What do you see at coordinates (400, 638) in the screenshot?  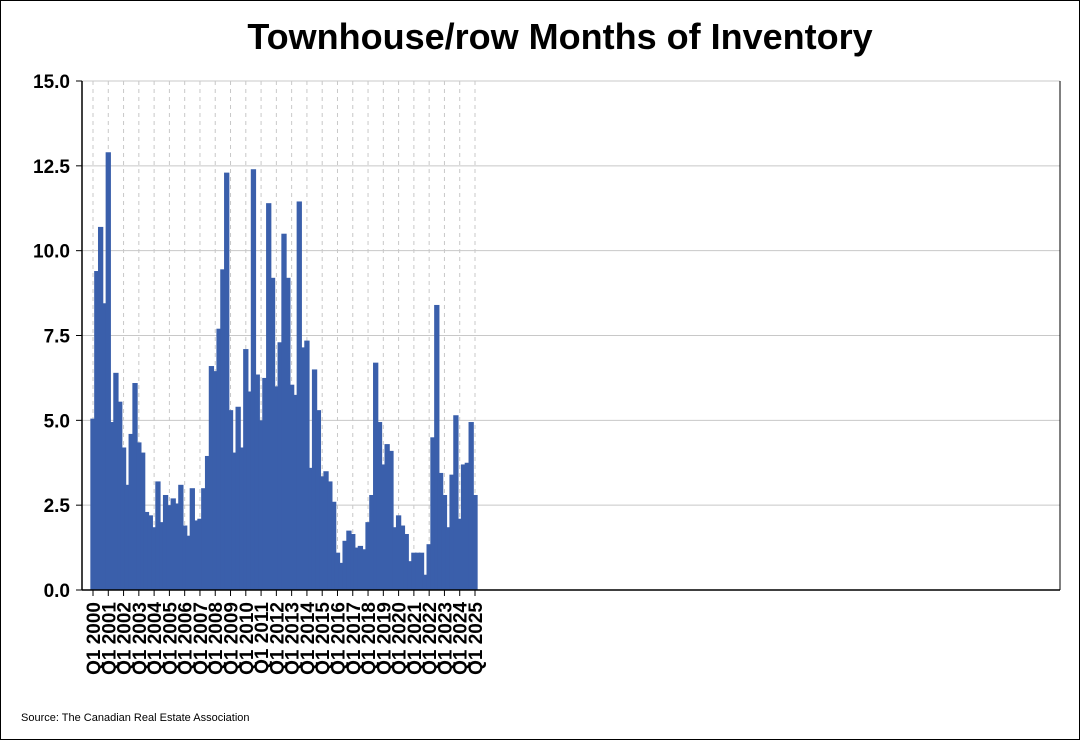 I see `x-tick-label: Q1 2020` at bounding box center [400, 638].